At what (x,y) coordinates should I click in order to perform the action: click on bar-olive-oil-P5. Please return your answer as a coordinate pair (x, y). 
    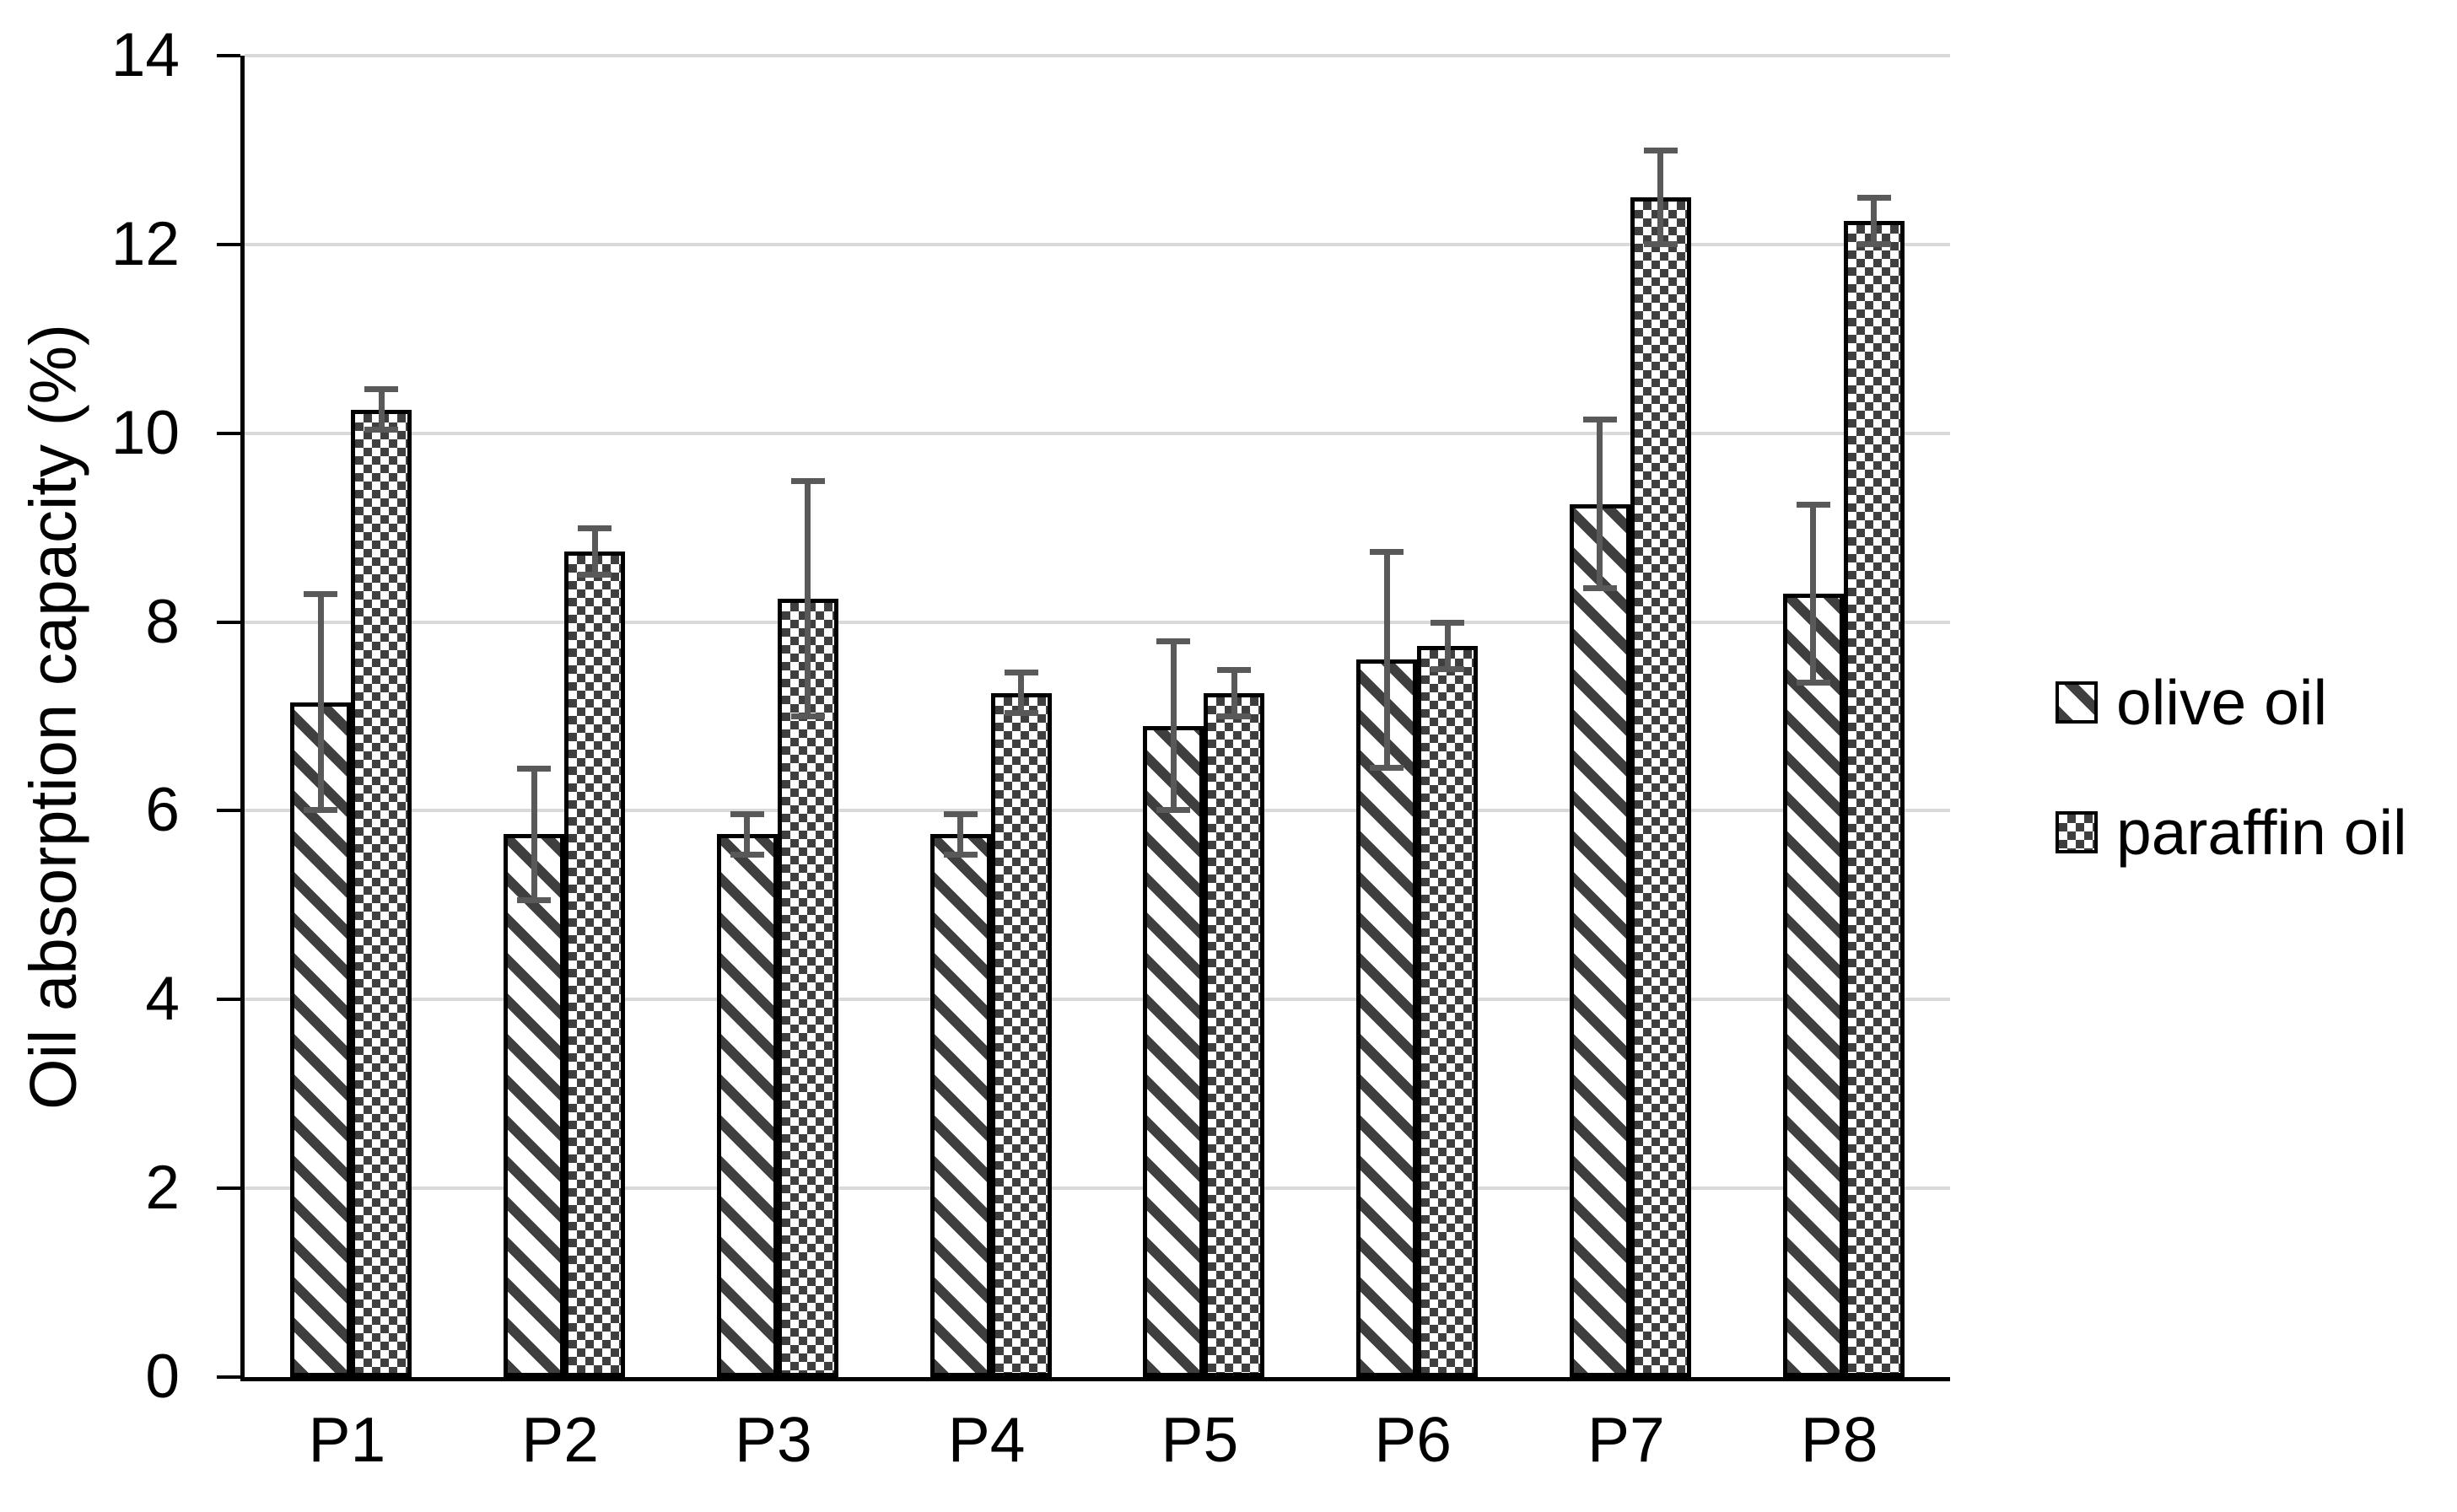
    Looking at the image, I should click on (1173, 1051).